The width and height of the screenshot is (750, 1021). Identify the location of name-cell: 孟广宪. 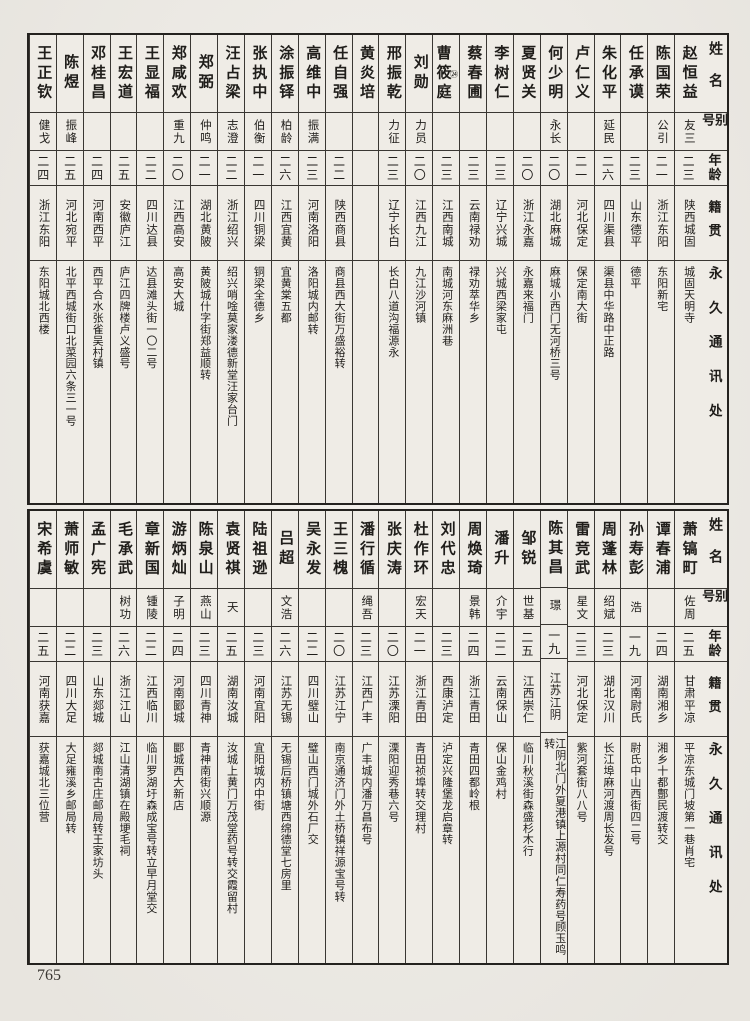
(96, 550).